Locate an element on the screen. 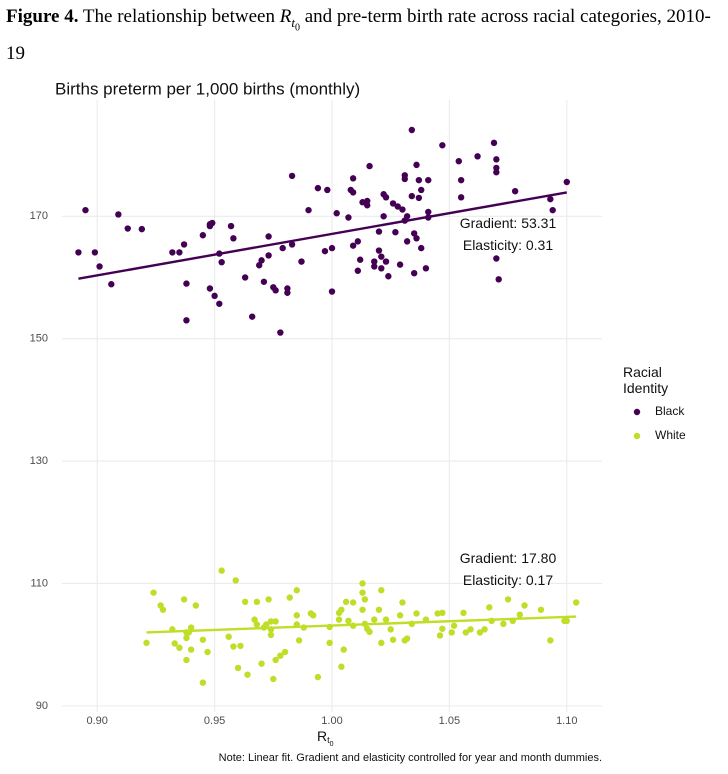 This screenshot has height=774, width=728. y-tick-label: 90 is located at coordinates (42, 706).